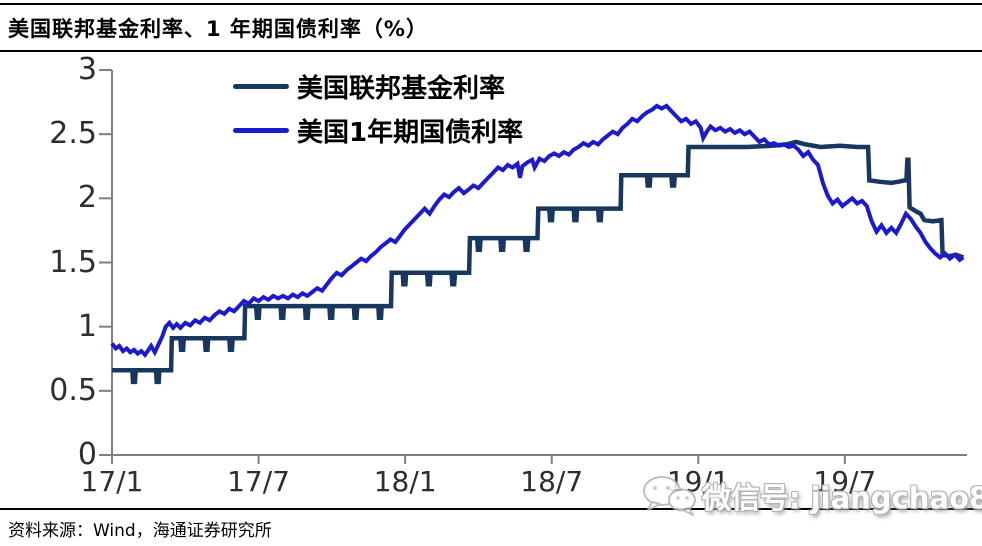  What do you see at coordinates (258, 481) in the screenshot?
I see `x-tick-label: 17/7` at bounding box center [258, 481].